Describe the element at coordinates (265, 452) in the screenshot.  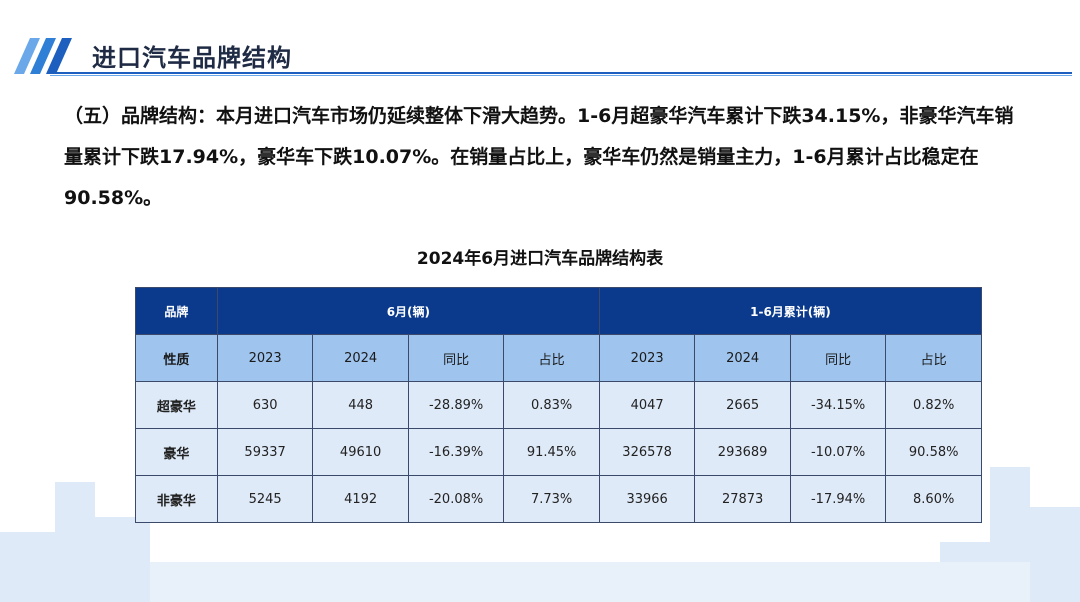
I see `table-cell: 59337` at that location.